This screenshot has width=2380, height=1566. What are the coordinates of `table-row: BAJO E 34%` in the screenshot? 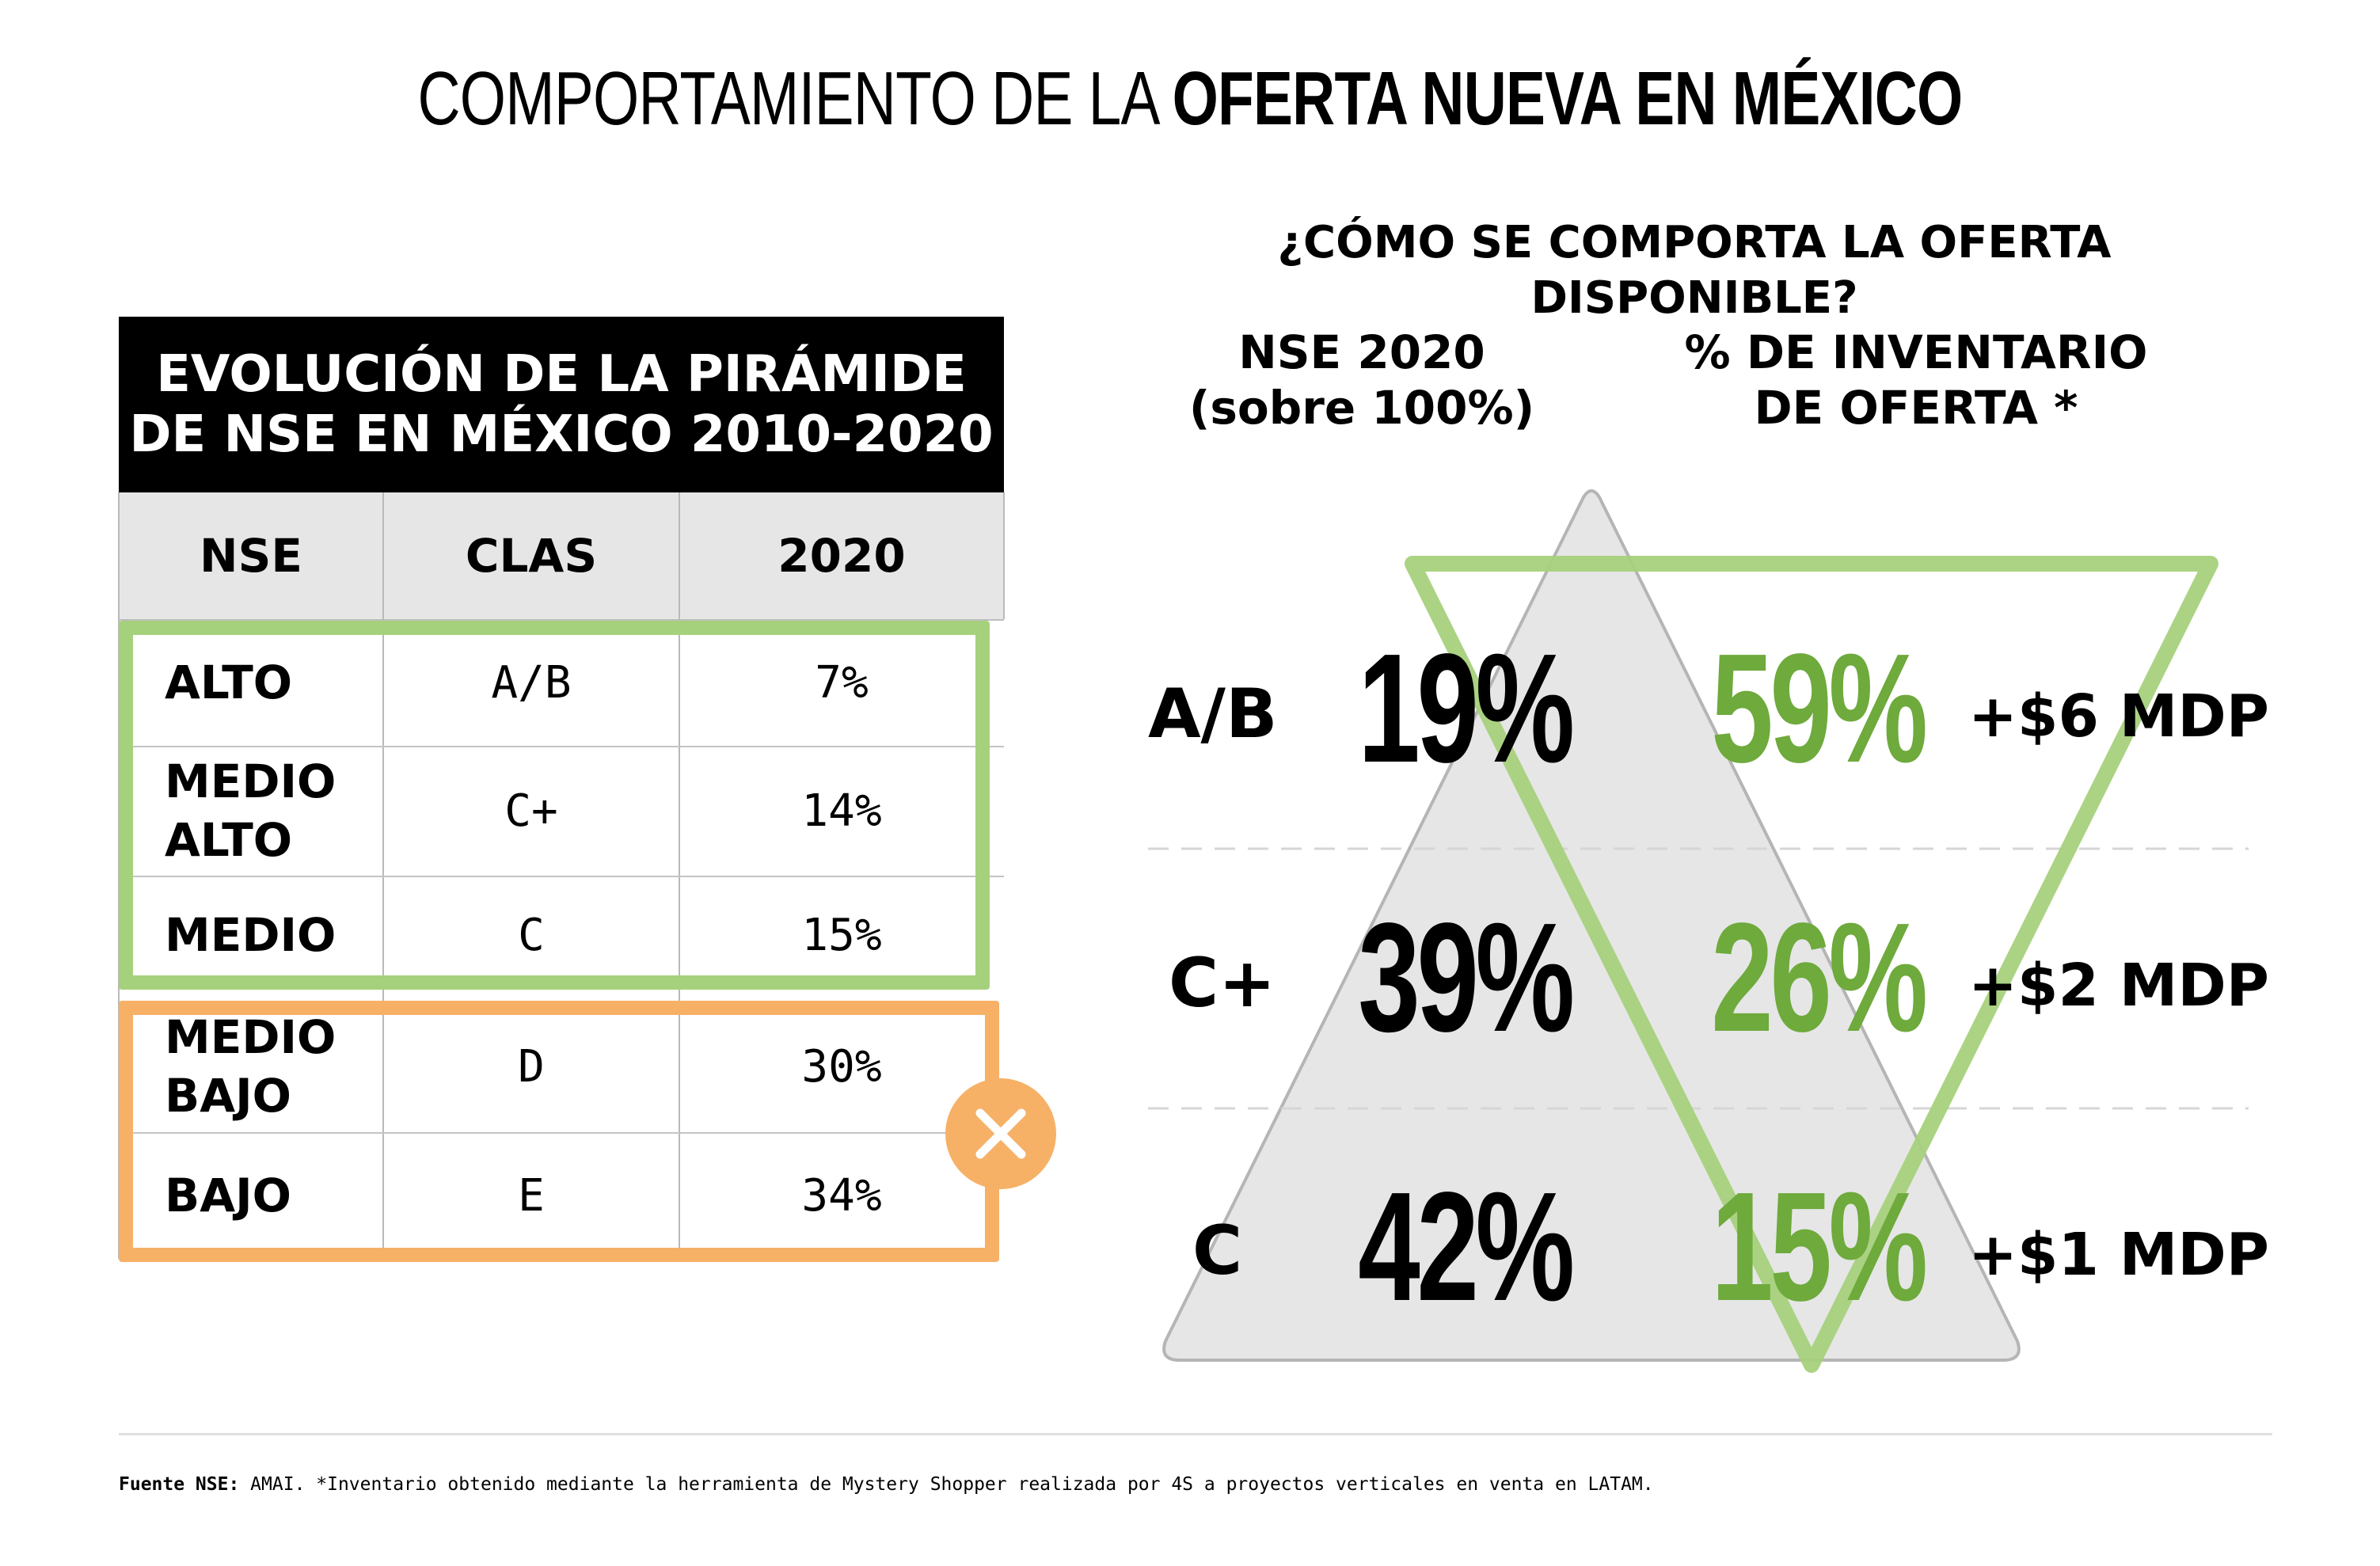 It's located at (561, 1195).